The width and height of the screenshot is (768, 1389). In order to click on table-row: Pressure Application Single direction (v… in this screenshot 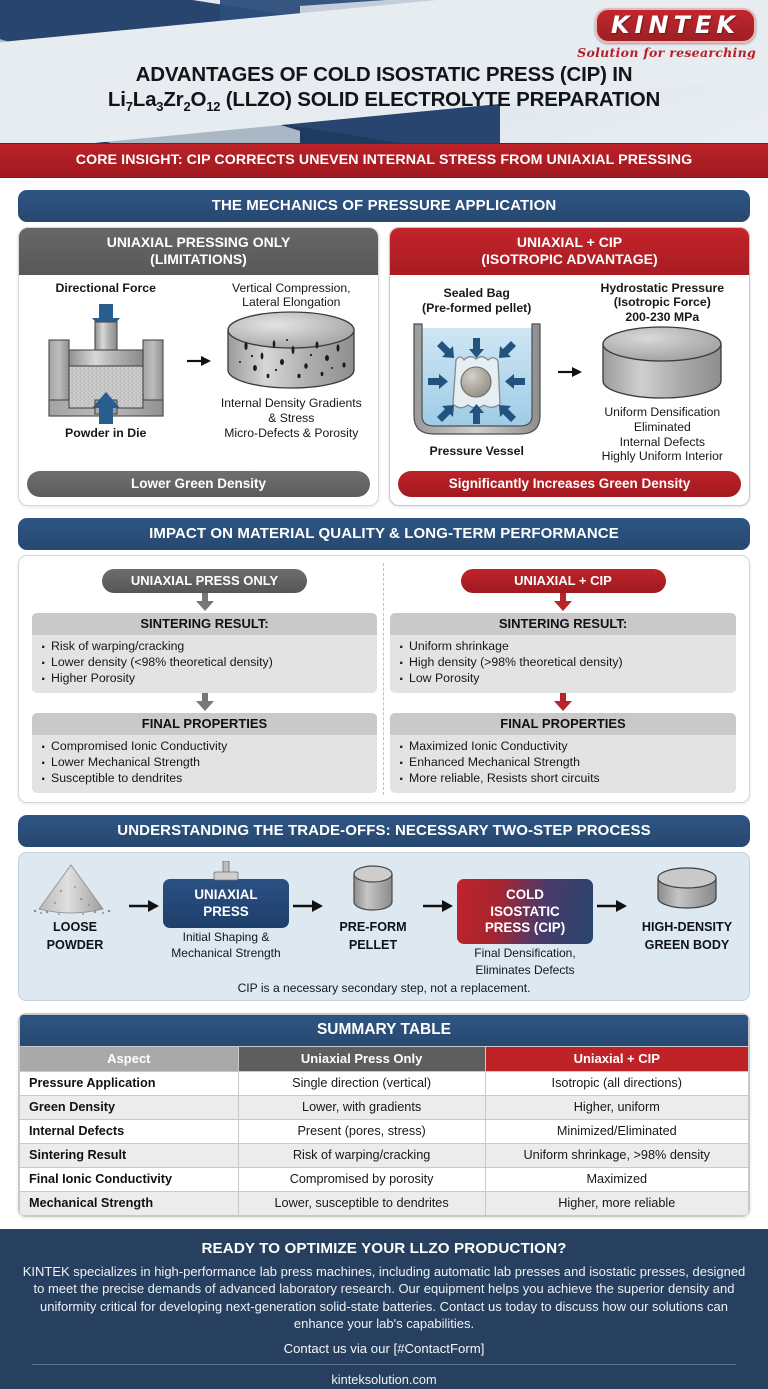, I will do `click(384, 1084)`.